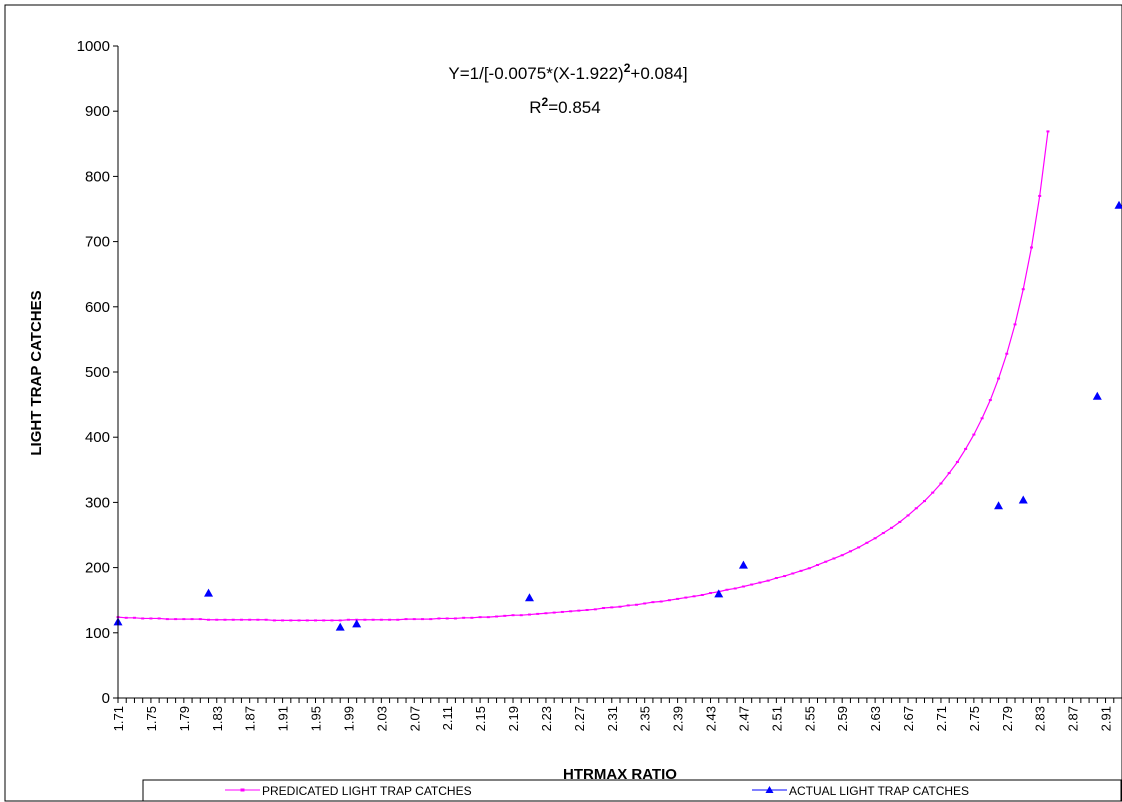 Image resolution: width=1122 pixels, height=802 pixels. I want to click on r-squared-suffix: =0.854, so click(574, 107).